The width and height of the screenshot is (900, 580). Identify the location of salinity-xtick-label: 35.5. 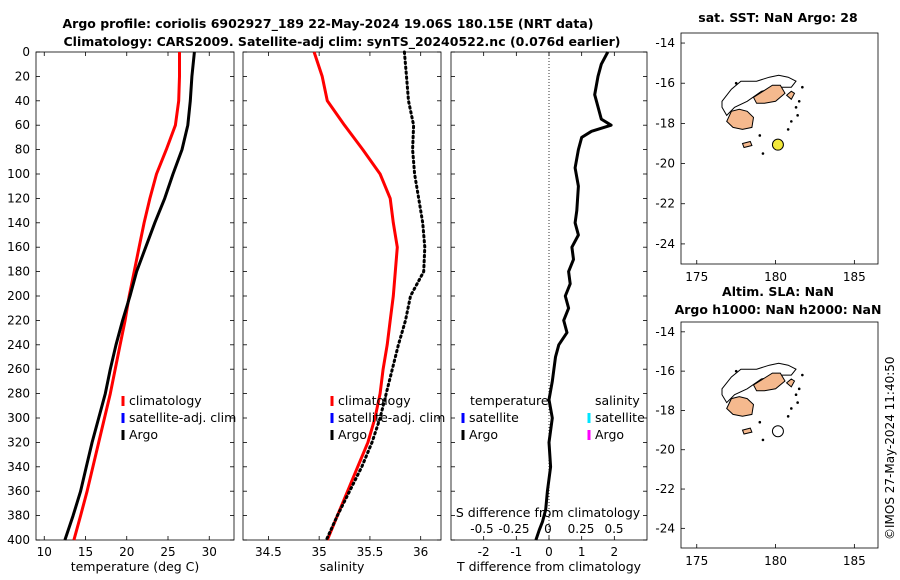
(370, 552).